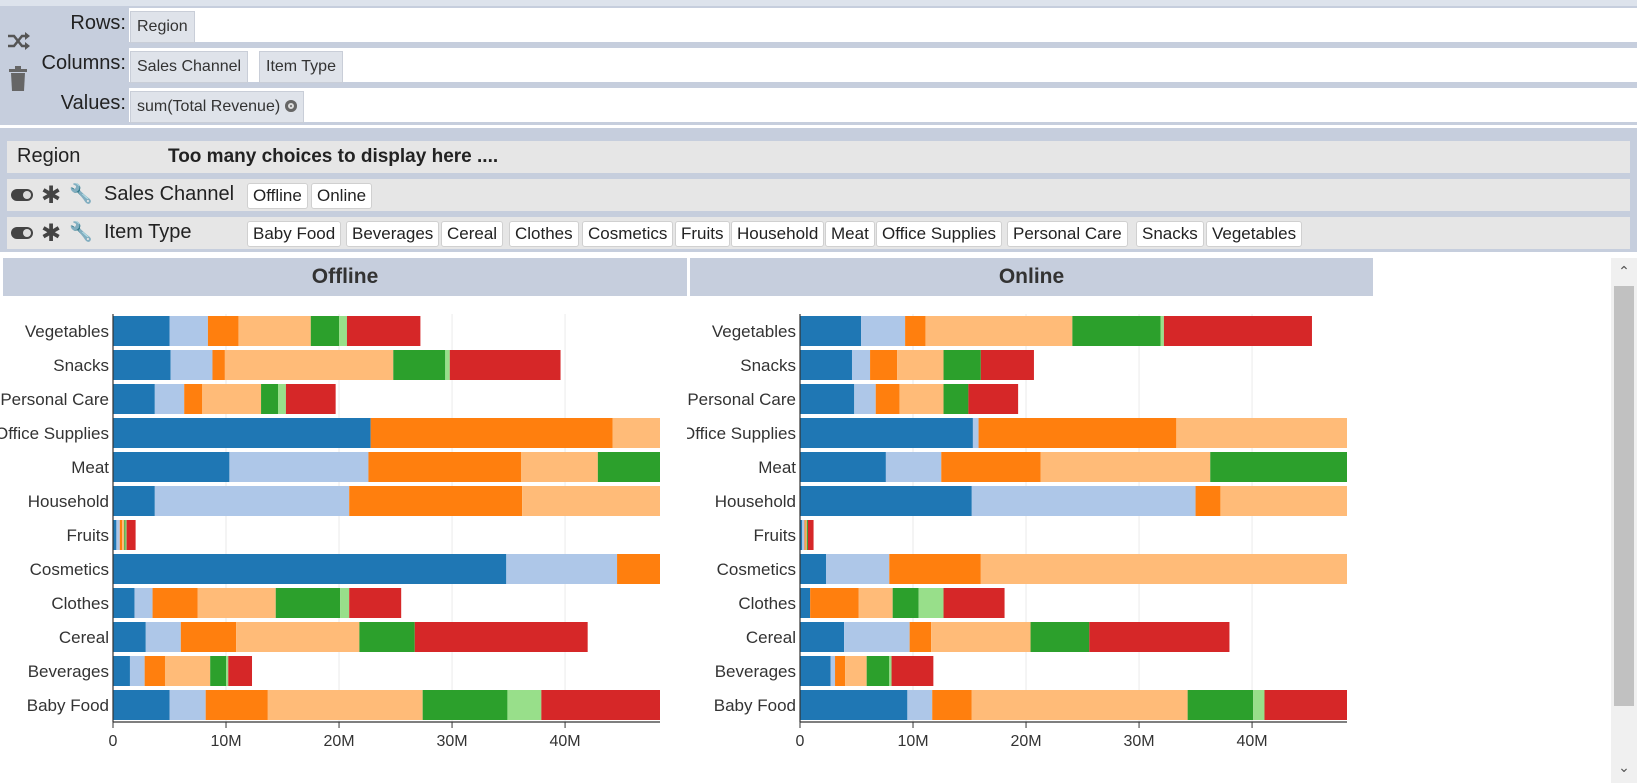 Image resolution: width=1637 pixels, height=783 pixels. I want to click on shuffle-icon, so click(19, 41).